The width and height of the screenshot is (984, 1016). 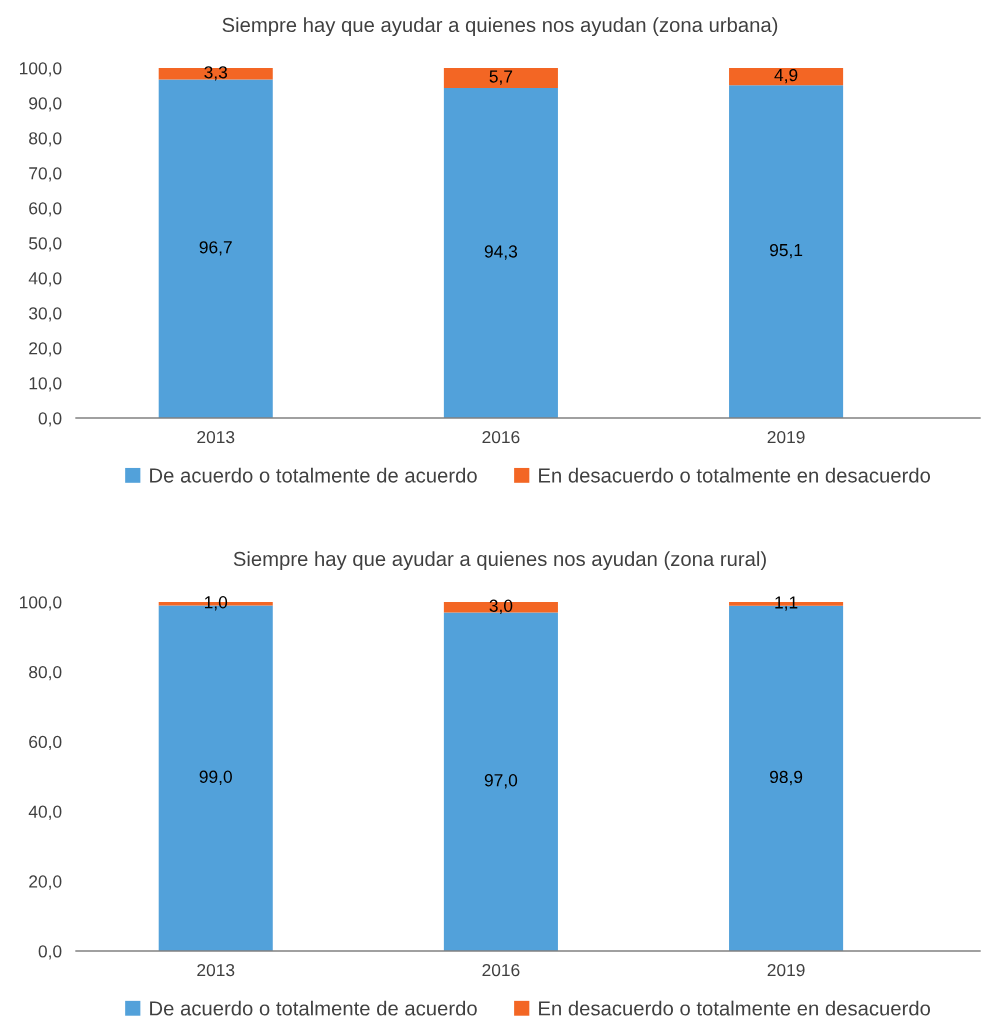 I want to click on data-label: 4,9, so click(x=786, y=76).